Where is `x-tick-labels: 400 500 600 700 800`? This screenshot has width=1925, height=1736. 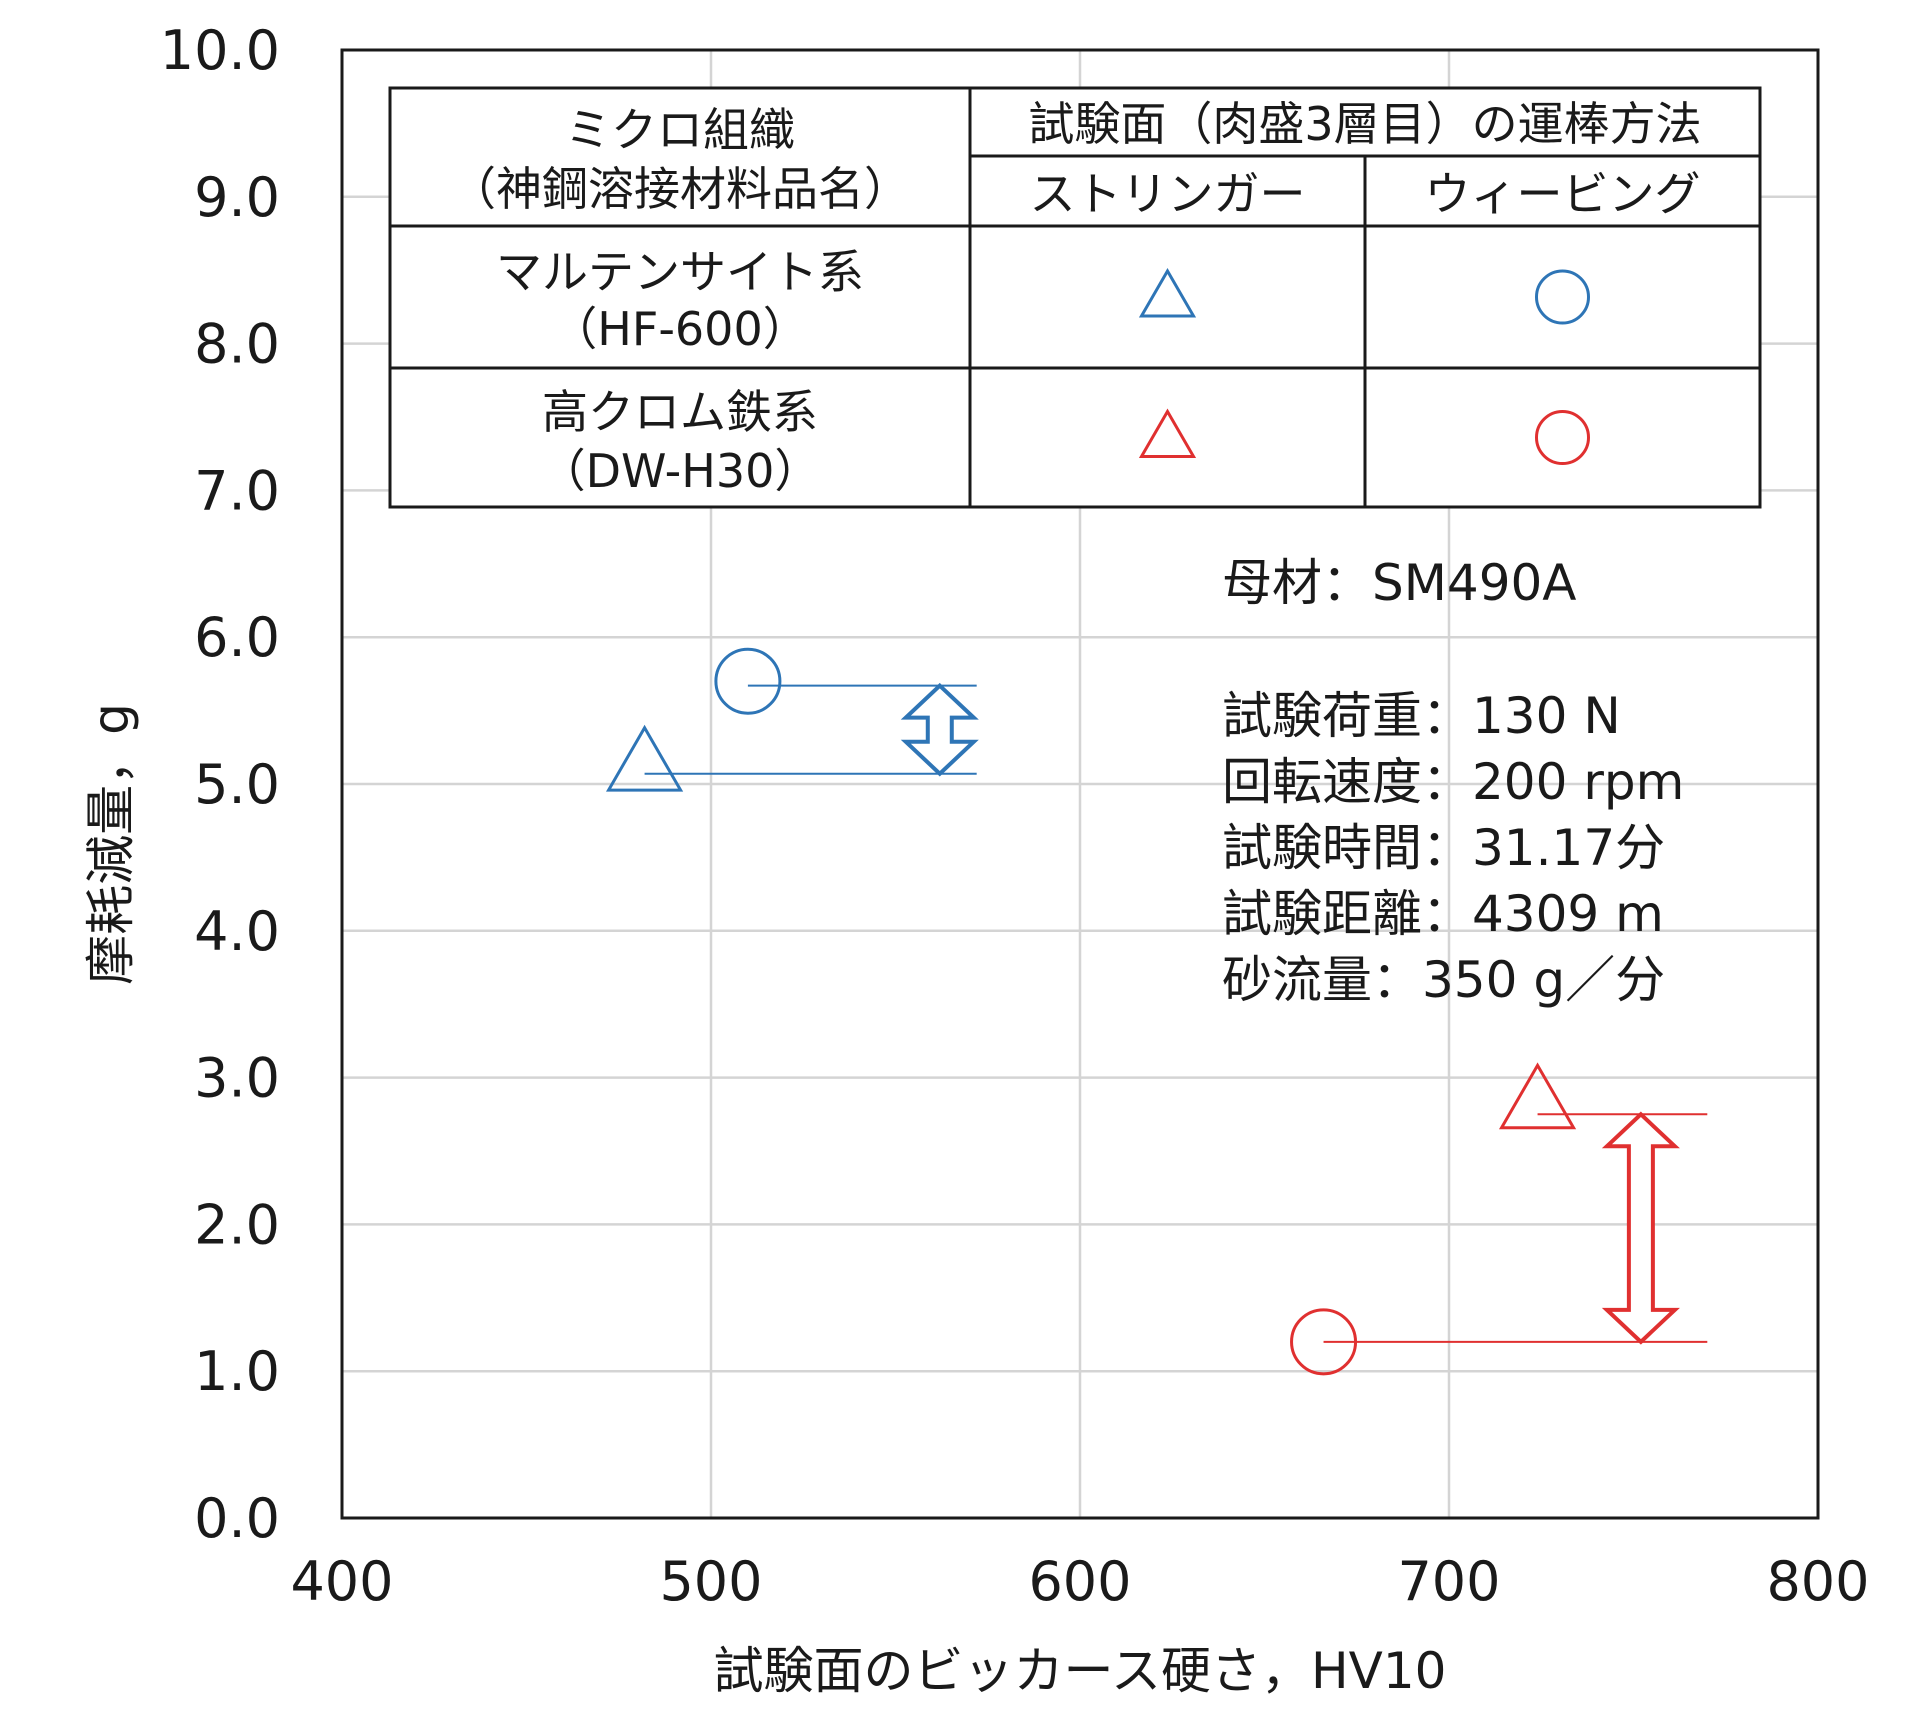
x-tick-labels: 400 500 600 700 800 is located at coordinates (1079, 1581).